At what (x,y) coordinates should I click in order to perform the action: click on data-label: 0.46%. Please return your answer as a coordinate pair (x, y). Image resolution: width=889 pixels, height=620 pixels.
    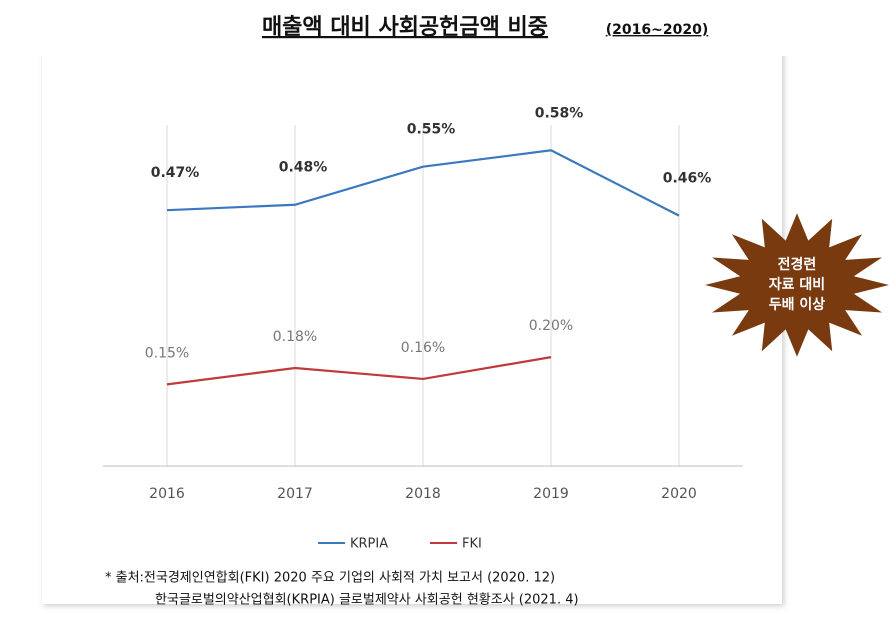
    Looking at the image, I should click on (687, 179).